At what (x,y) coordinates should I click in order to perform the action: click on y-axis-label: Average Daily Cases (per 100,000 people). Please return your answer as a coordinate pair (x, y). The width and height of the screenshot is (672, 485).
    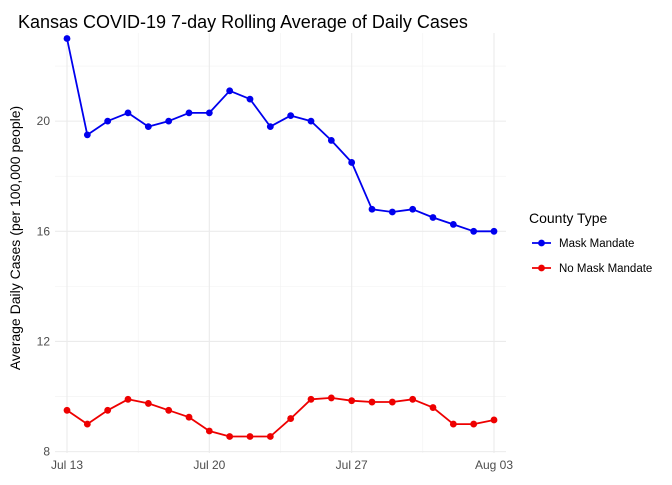
    Looking at the image, I should click on (15, 238).